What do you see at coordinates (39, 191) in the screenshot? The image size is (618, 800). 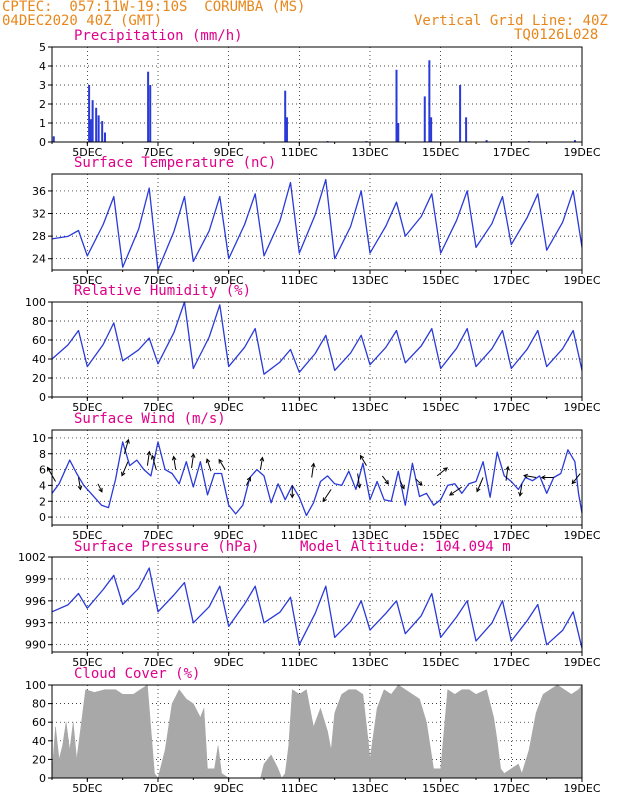 I see `temp-ytick-label: 36` at bounding box center [39, 191].